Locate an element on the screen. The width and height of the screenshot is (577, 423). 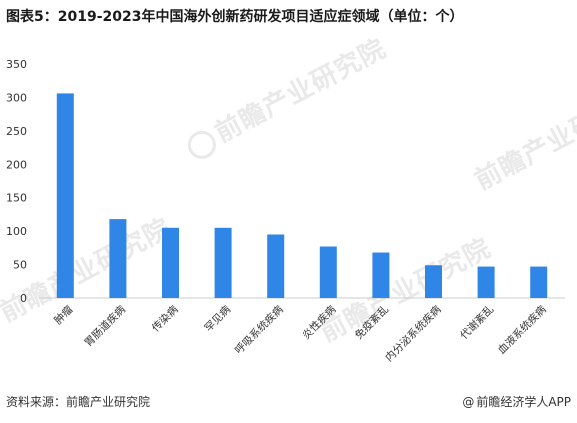
y-tick-label: 350 is located at coordinates (16, 64).